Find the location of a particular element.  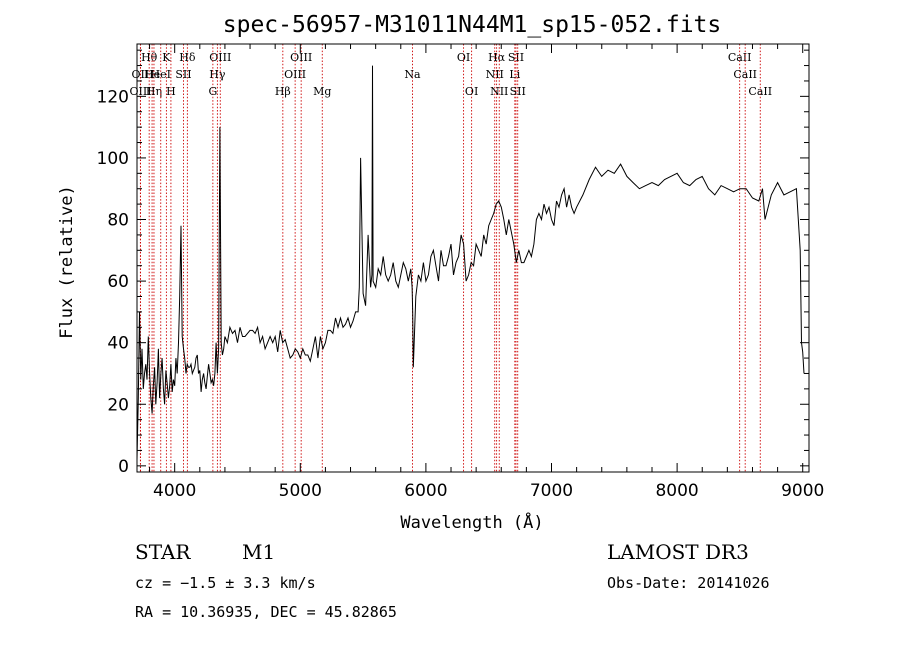

obs-date: Obs-Date: 20141026 is located at coordinates (688, 583).